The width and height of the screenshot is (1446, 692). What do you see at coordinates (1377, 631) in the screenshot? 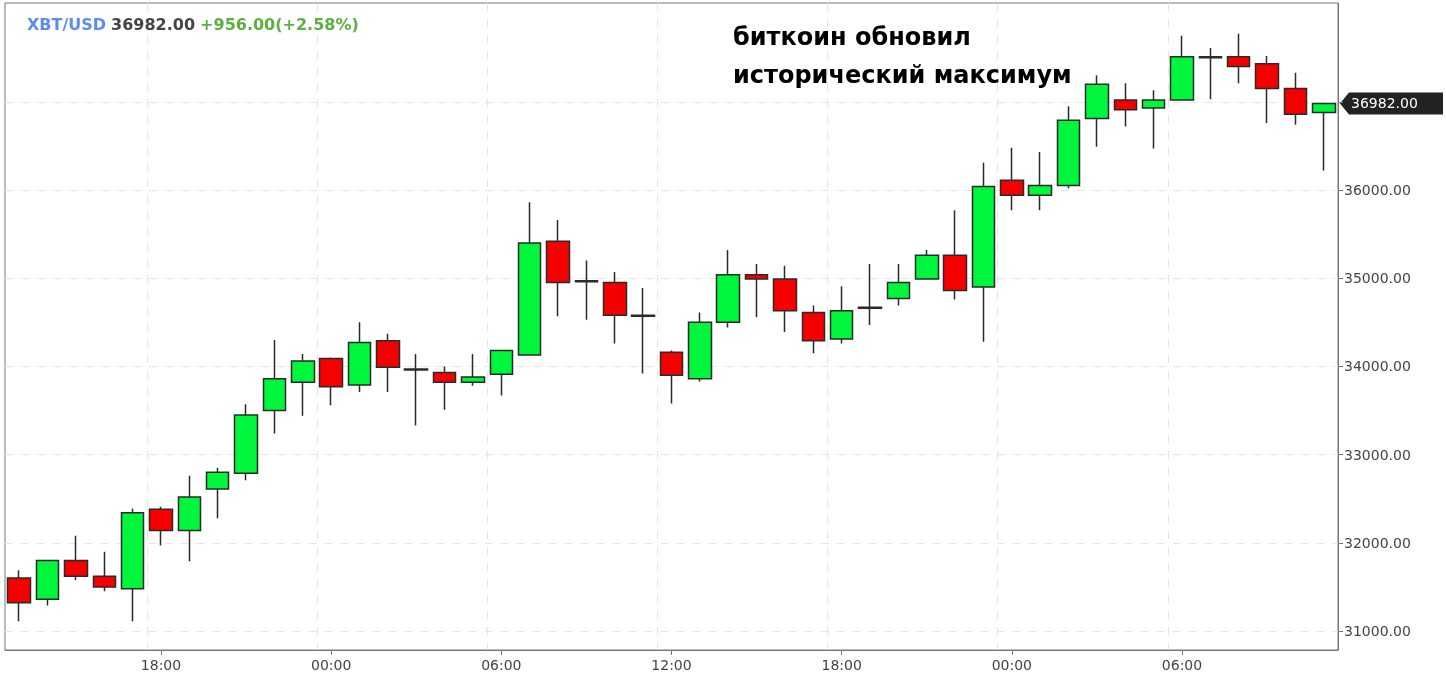
I see `y-tick-label: 31000.00` at bounding box center [1377, 631].